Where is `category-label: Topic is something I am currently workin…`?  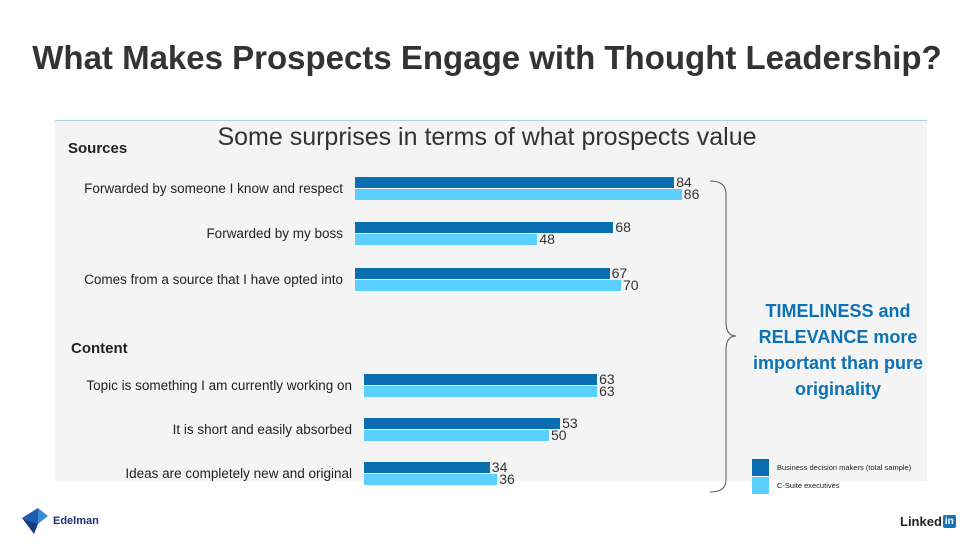 category-label: Topic is something I am currently workin… is located at coordinates (219, 385).